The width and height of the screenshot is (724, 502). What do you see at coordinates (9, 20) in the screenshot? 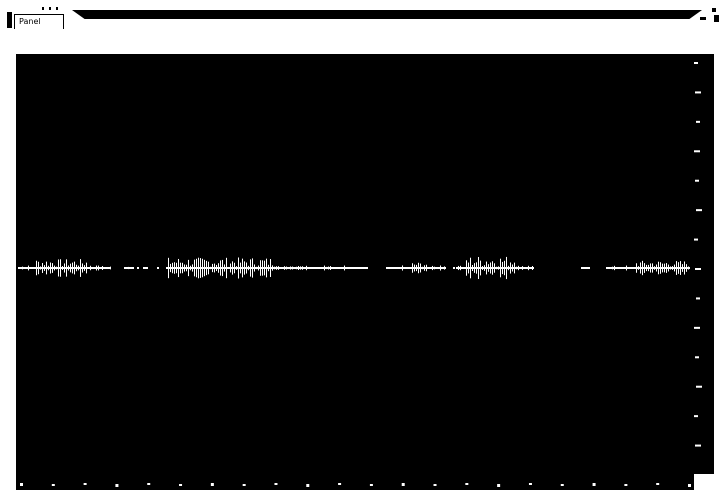
I see `window-corner-mark` at bounding box center [9, 20].